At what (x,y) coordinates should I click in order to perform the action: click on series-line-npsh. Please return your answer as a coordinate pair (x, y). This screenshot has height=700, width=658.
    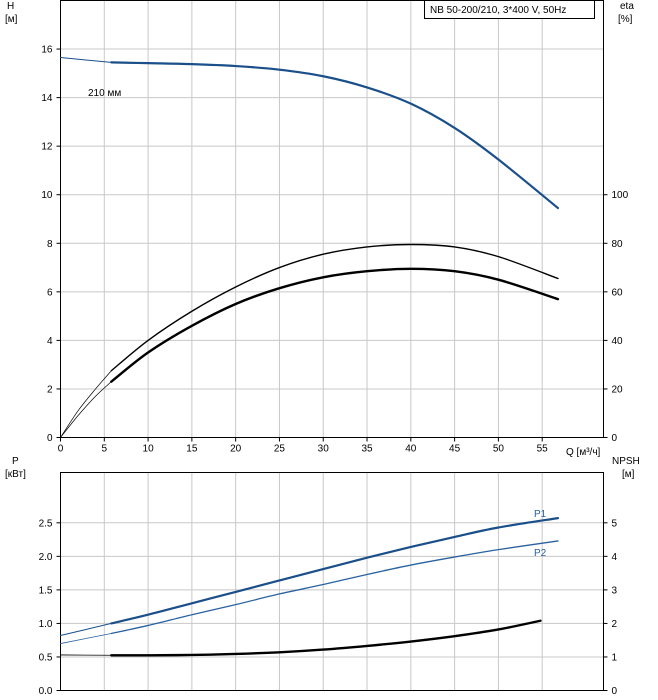
    Looking at the image, I should click on (326, 638).